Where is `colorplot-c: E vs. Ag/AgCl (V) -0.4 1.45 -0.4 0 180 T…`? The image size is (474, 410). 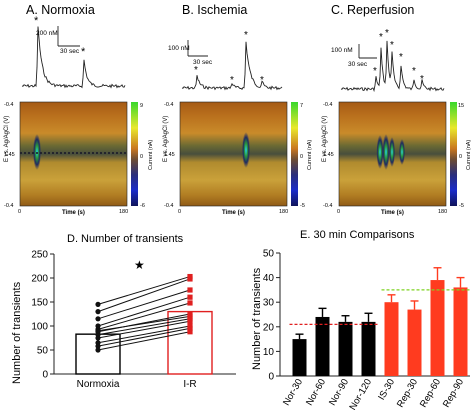
colorplot-c: E vs. Ag/AgCl (V) -0.4 1.45 -0.4 0 180 T… is located at coordinates (397, 158).